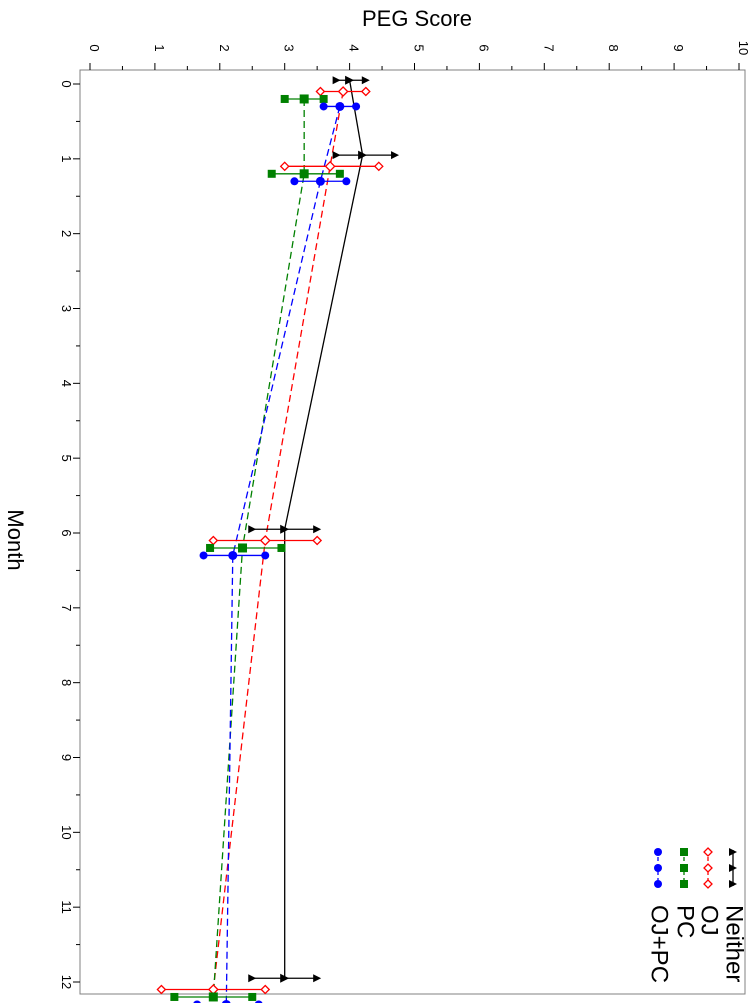 Image resolution: width=755 pixels, height=1003 pixels. I want to click on legend-label-pc: PC, so click(685, 921).